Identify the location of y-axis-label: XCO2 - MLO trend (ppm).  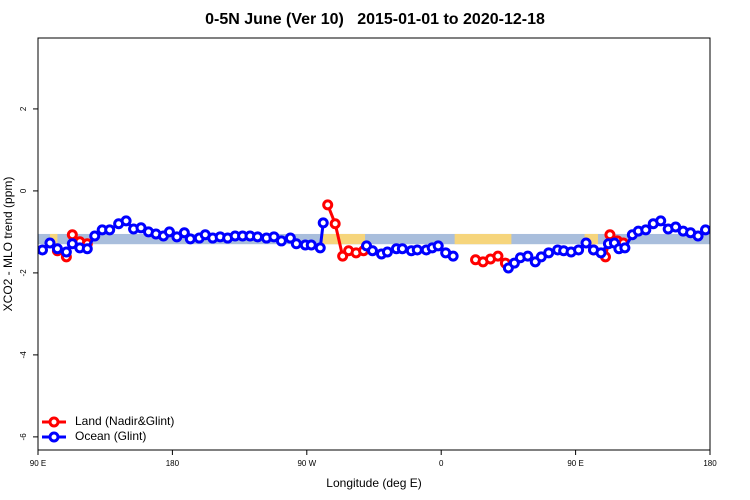
(8, 244).